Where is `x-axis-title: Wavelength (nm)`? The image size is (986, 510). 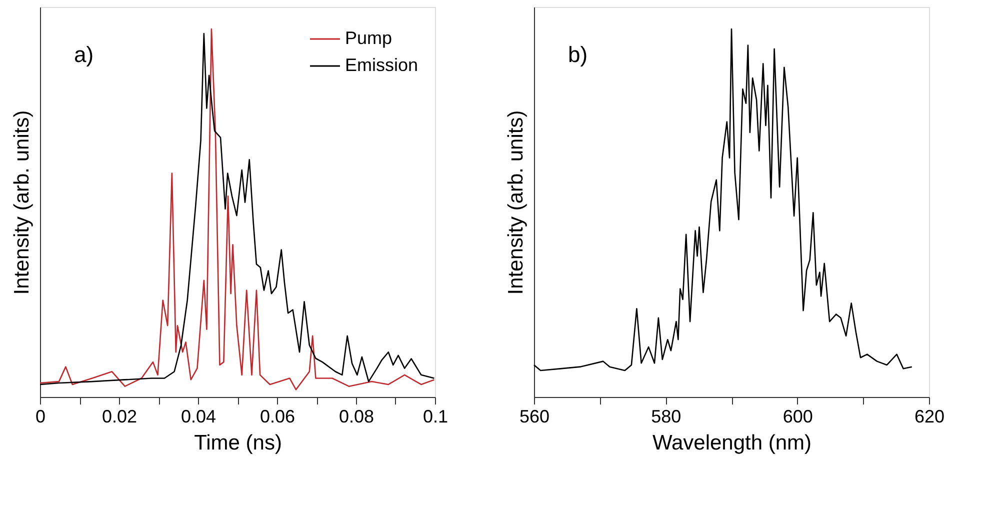 x-axis-title: Wavelength (nm) is located at coordinates (732, 443).